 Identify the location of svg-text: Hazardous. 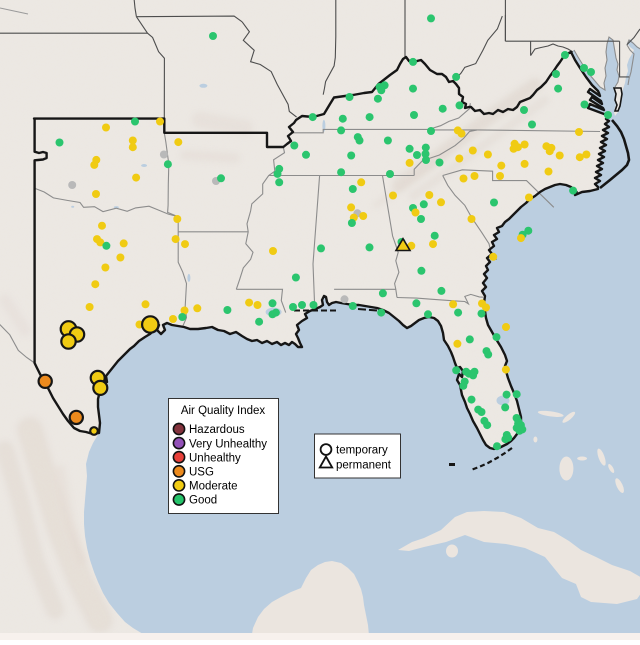
(217, 430).